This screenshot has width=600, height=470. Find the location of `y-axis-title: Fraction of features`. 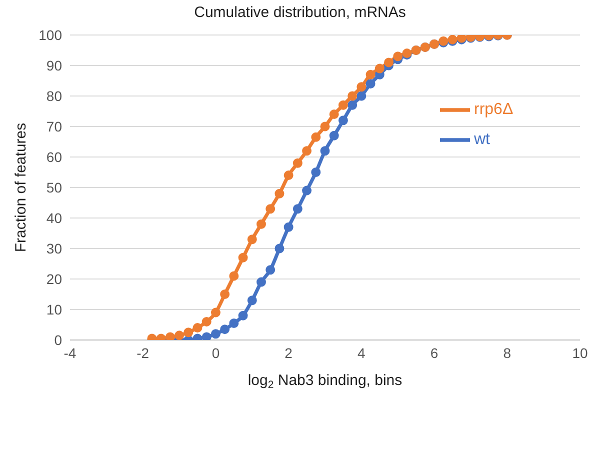

y-axis-title: Fraction of features is located at coordinates (21, 187).